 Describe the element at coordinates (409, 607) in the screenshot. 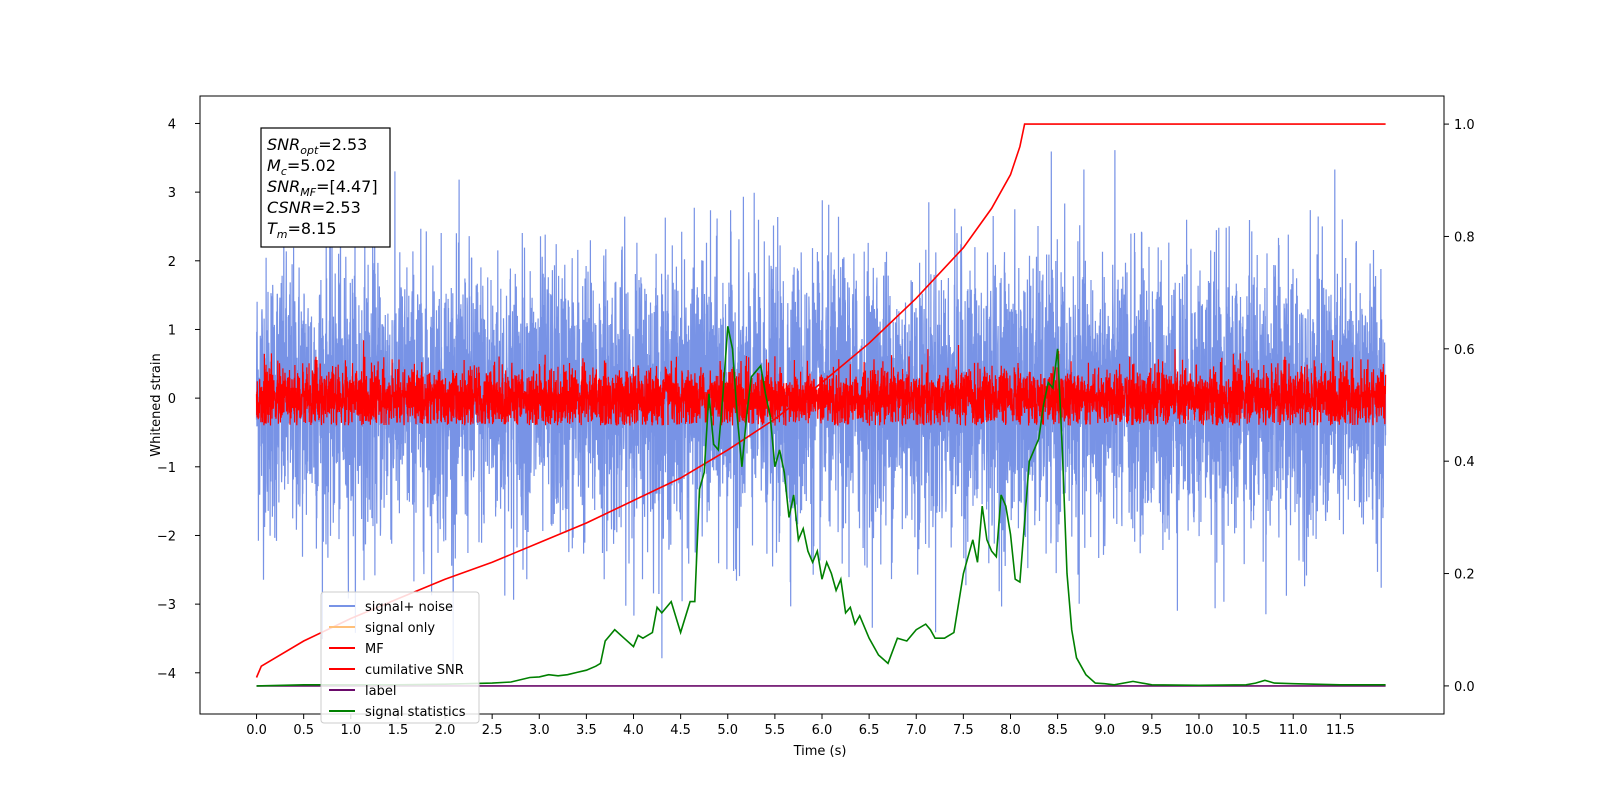

I see `legend-label-signal-noise: signal+ noise` at that location.